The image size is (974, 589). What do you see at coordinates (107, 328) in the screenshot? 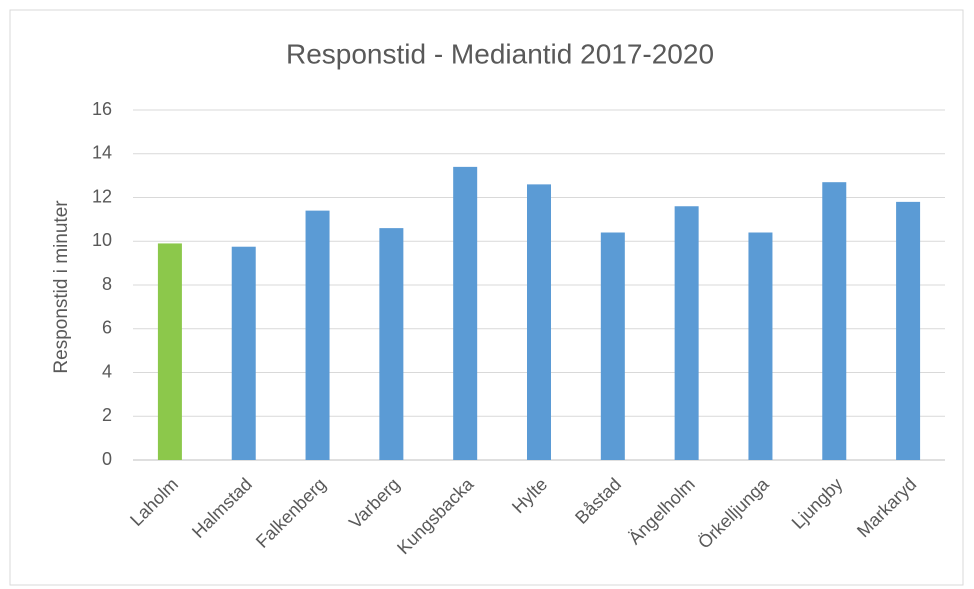
I see `y-tick-label: 6` at bounding box center [107, 328].